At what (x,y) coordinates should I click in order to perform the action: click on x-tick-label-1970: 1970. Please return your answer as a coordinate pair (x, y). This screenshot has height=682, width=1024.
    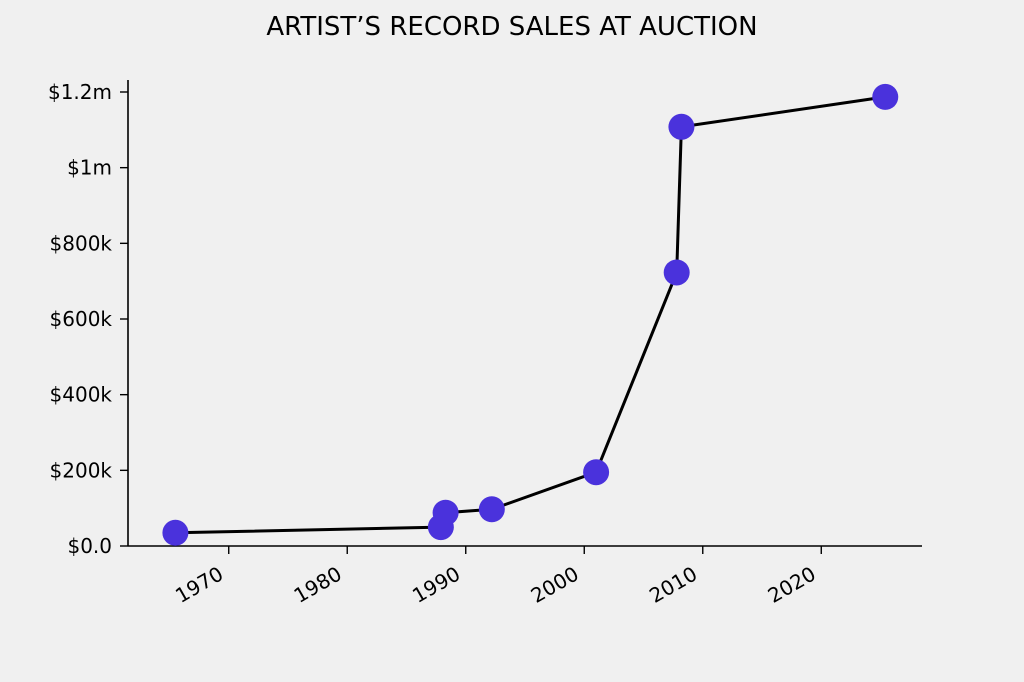
    Looking at the image, I should click on (199, 585).